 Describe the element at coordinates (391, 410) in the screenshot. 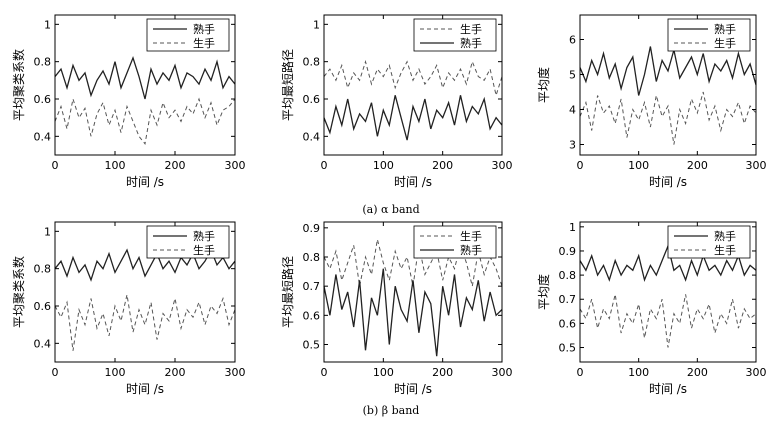

I see `caption-beta-band: (b) β band` at that location.